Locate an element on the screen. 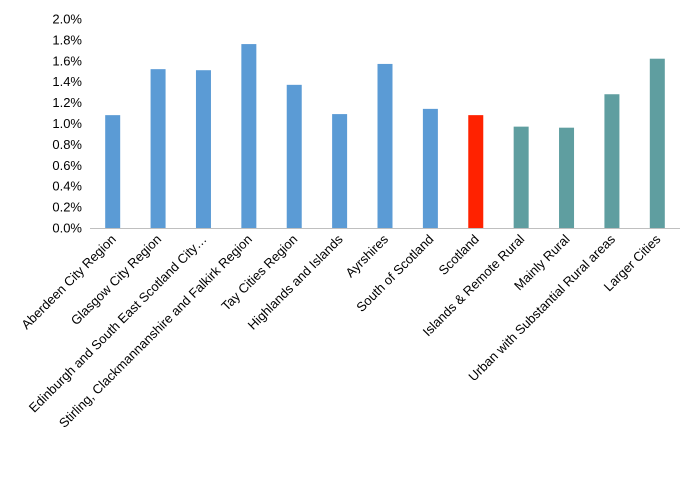 The image size is (695, 481). x-tick-label: South of Scotland is located at coordinates (394, 273).